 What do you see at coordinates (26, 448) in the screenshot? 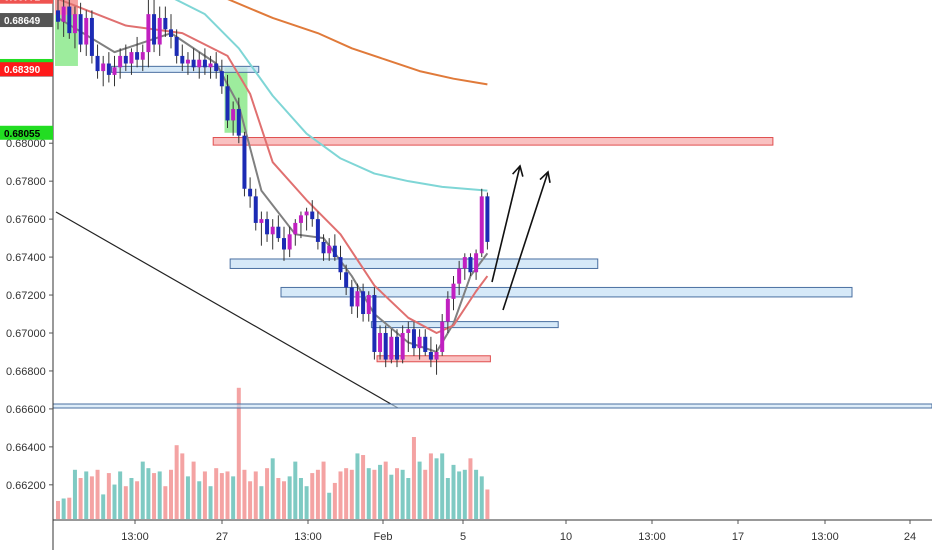
I see `y-tick-label: 0.66400` at bounding box center [26, 448].